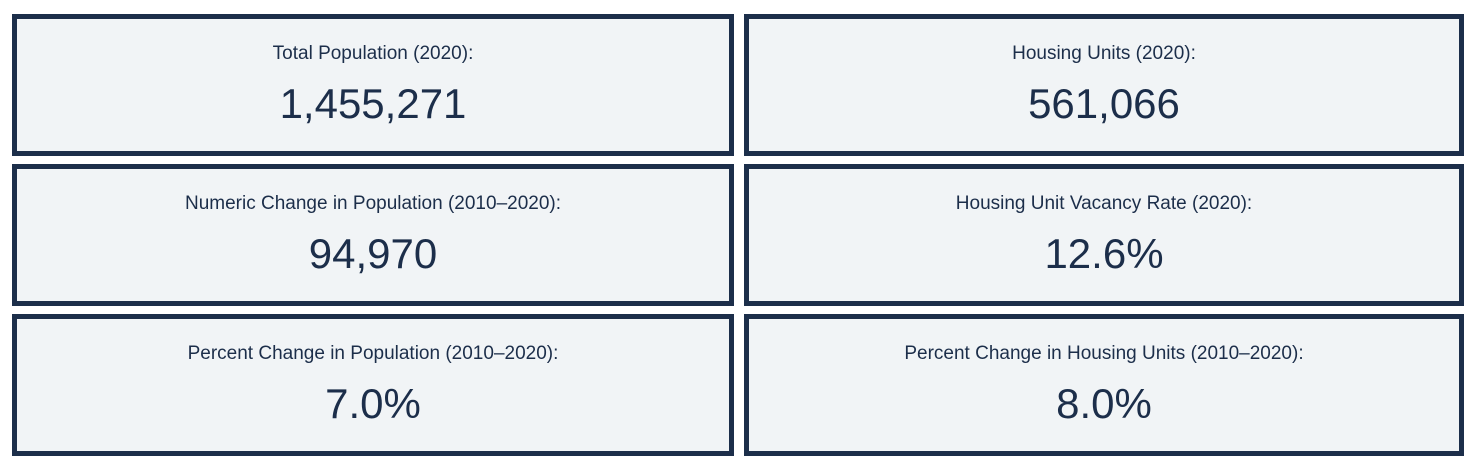 Image resolution: width=1470 pixels, height=468 pixels. What do you see at coordinates (373, 103) in the screenshot?
I see `stat-value: 1,455,271` at bounding box center [373, 103].